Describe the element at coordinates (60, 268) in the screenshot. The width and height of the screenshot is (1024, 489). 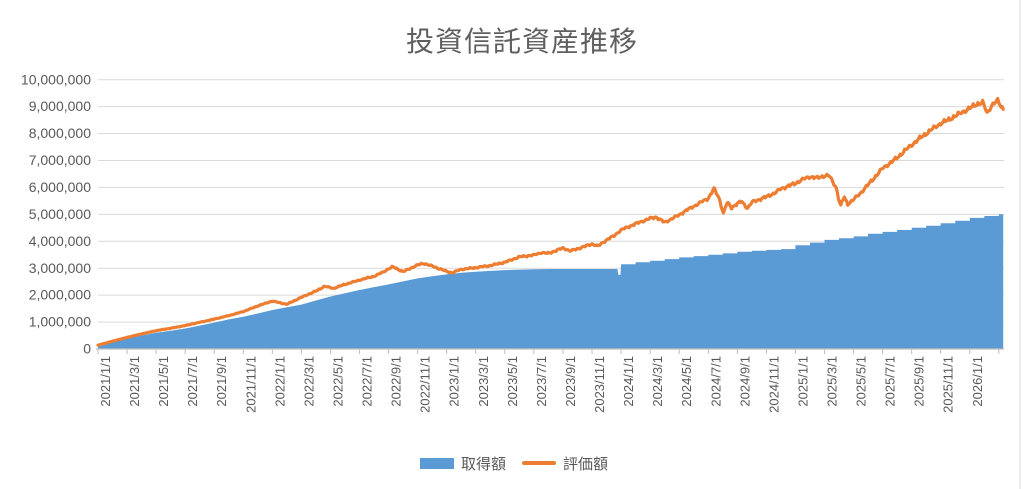
I see `y-tick-label: 3,000,000` at that location.